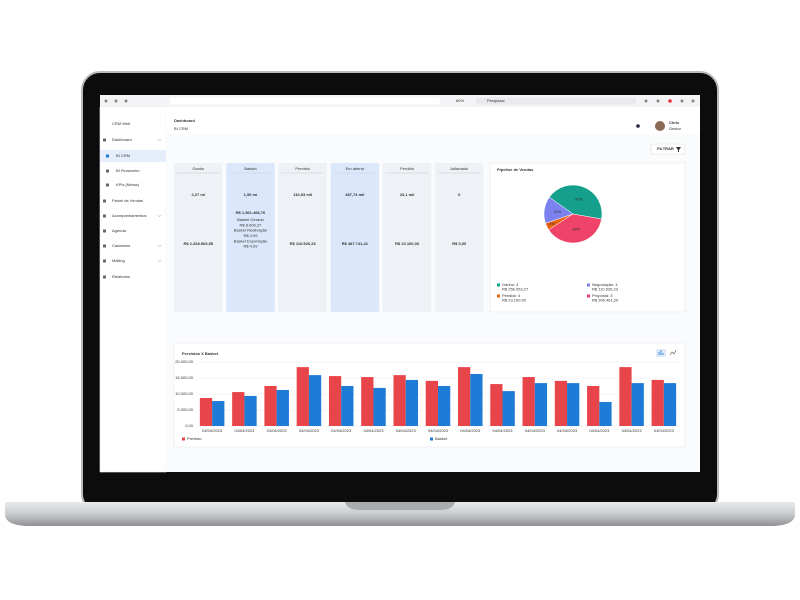  What do you see at coordinates (515, 289) in the screenshot?
I see `legend-amount: R$ 256.053,27` at bounding box center [515, 289].